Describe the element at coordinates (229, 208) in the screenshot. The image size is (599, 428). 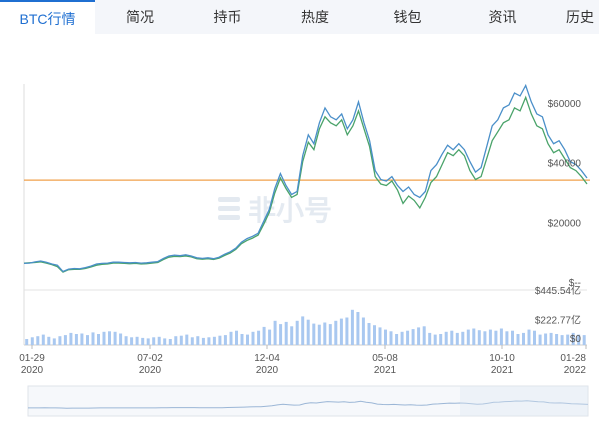
I see `watermark-logo` at that location.